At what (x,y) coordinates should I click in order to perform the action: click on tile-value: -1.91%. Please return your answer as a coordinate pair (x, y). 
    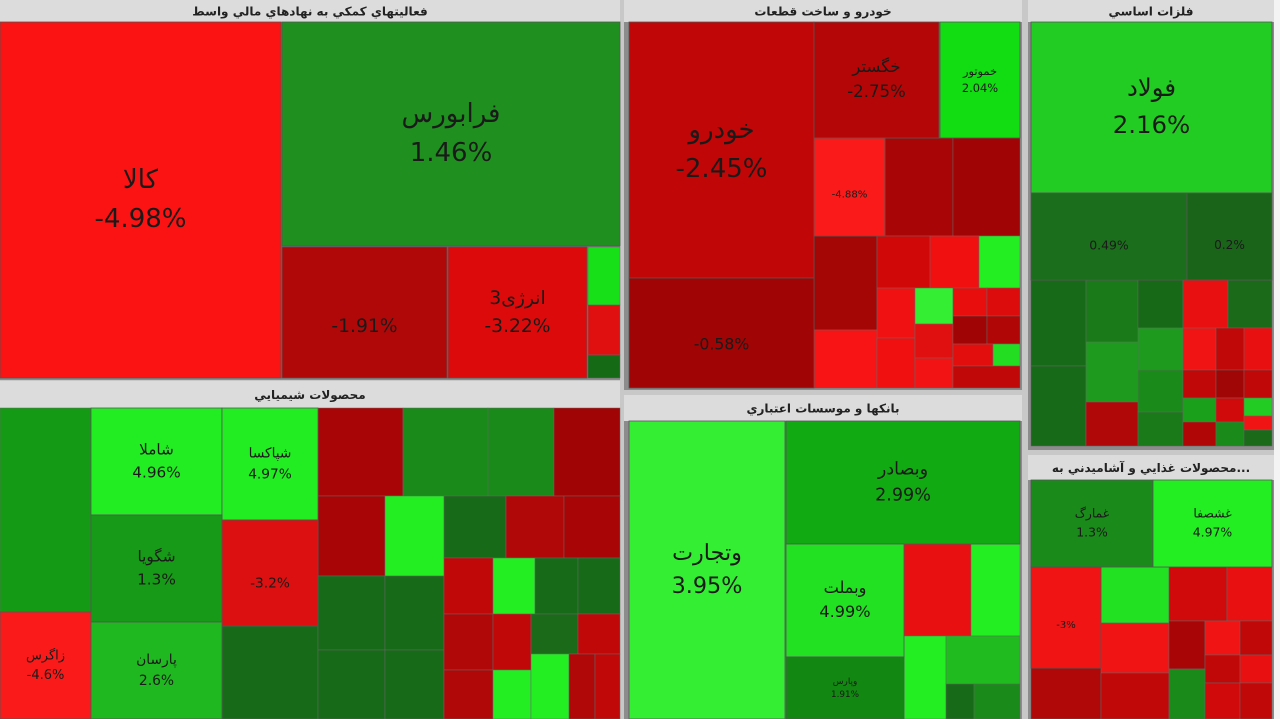
    Looking at the image, I should click on (364, 326).